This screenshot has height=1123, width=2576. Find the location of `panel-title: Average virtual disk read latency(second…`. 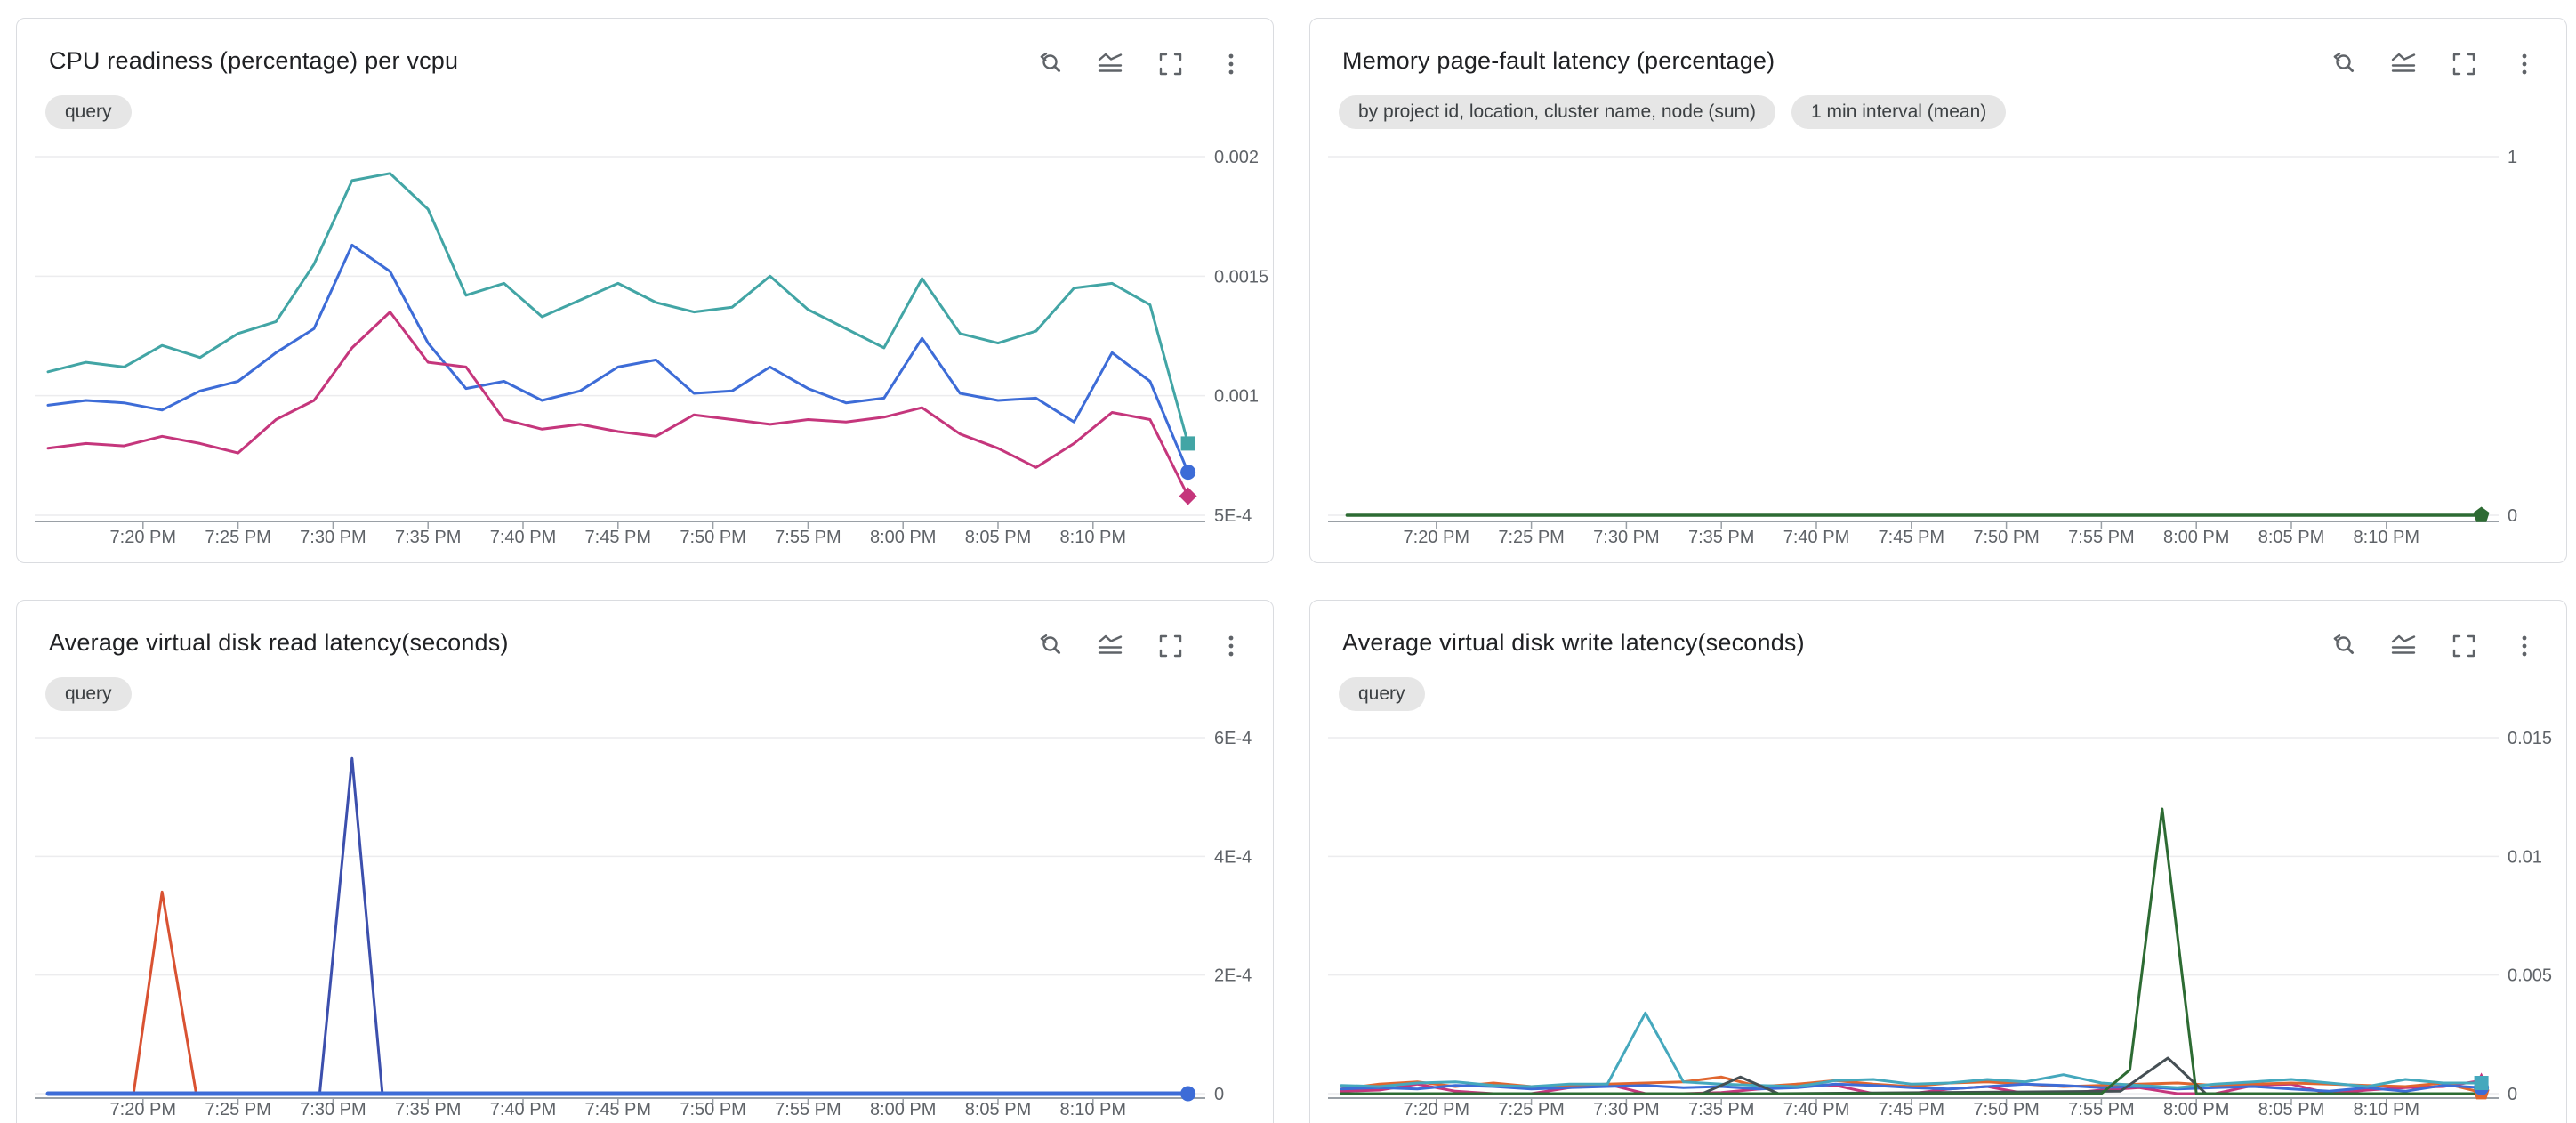

panel-title: Average virtual disk read latency(second… is located at coordinates (279, 643).